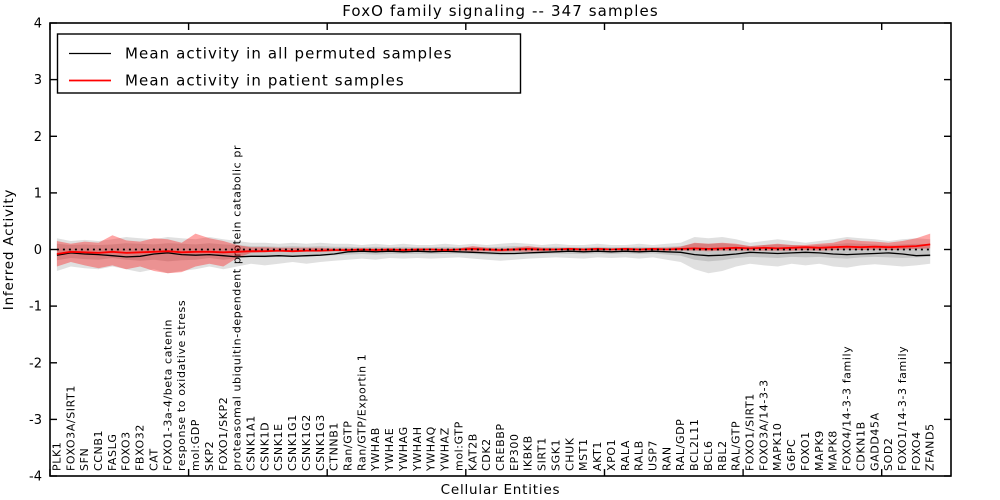 Image resolution: width=1000 pixels, height=500 pixels. I want to click on x-tick-label: SFN, so click(84, 459).